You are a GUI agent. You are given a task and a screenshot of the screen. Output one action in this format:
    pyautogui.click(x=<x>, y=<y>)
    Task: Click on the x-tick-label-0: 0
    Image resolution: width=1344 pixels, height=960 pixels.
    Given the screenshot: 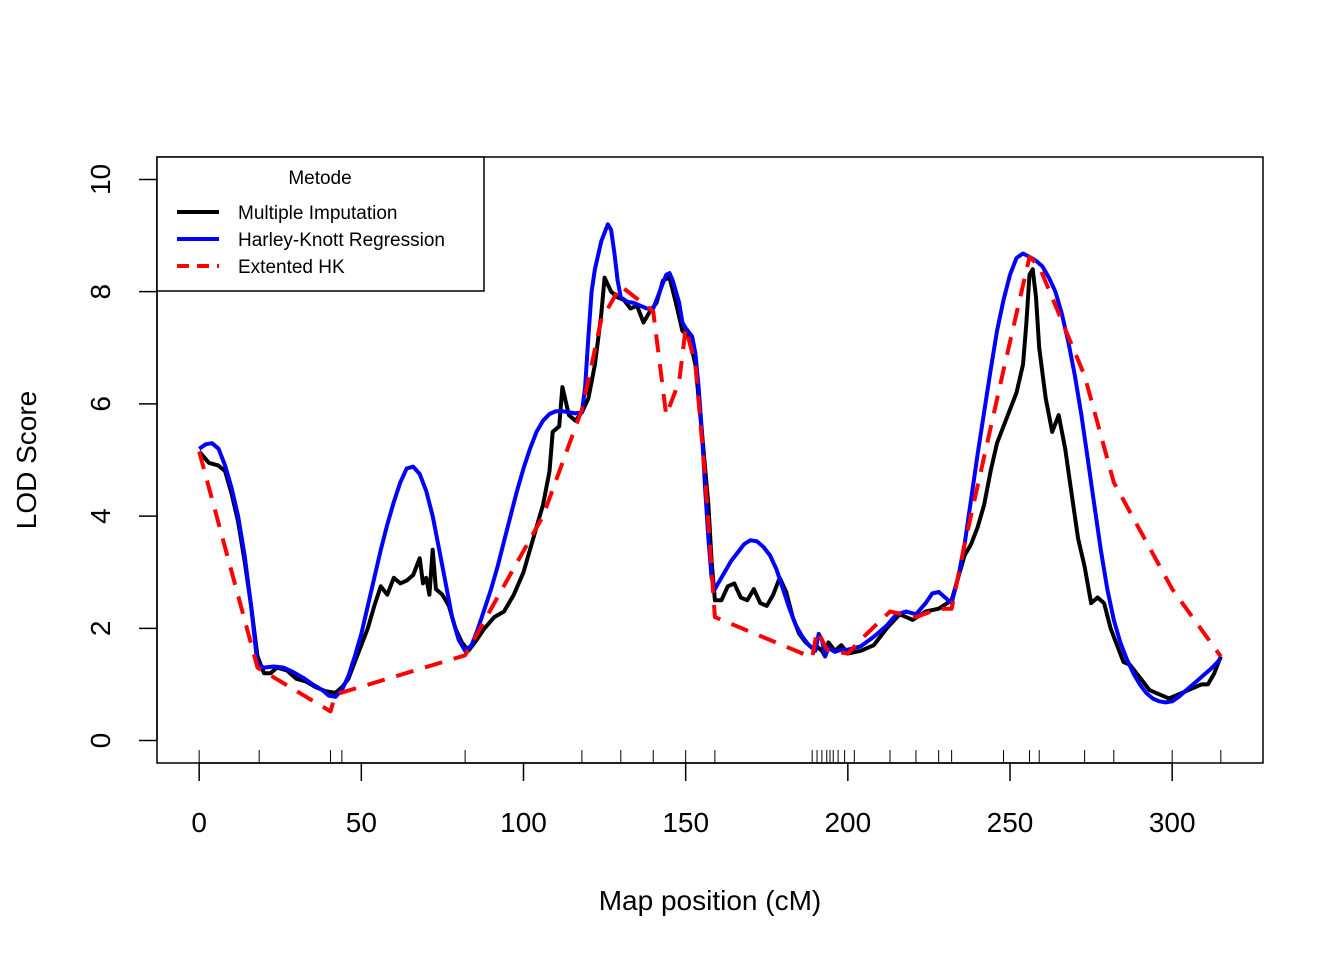 What is the action you would take?
    pyautogui.click(x=199, y=822)
    